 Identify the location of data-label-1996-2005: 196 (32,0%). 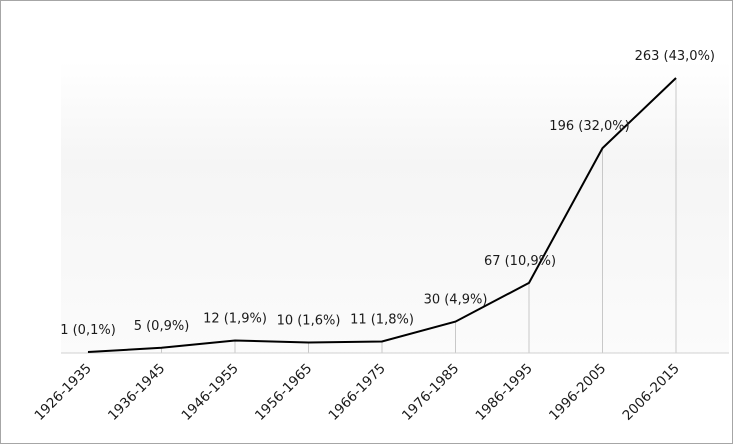
(589, 126).